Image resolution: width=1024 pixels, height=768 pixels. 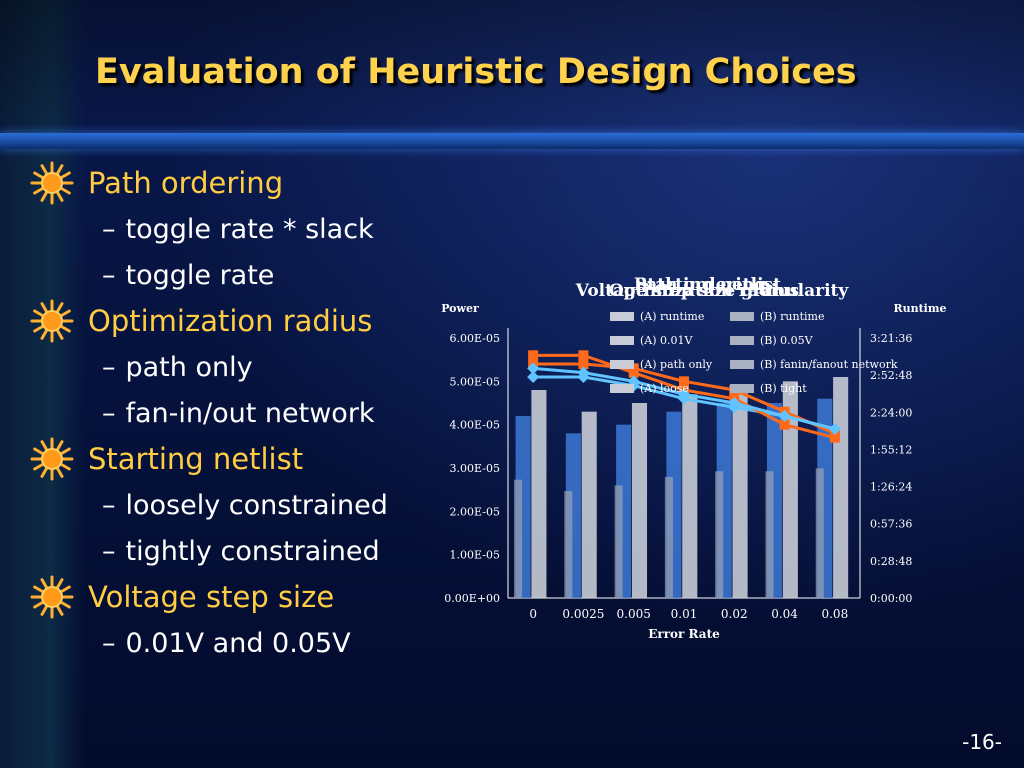 I want to click on legend-label: (B) fanin/fanout network, so click(x=829, y=364).